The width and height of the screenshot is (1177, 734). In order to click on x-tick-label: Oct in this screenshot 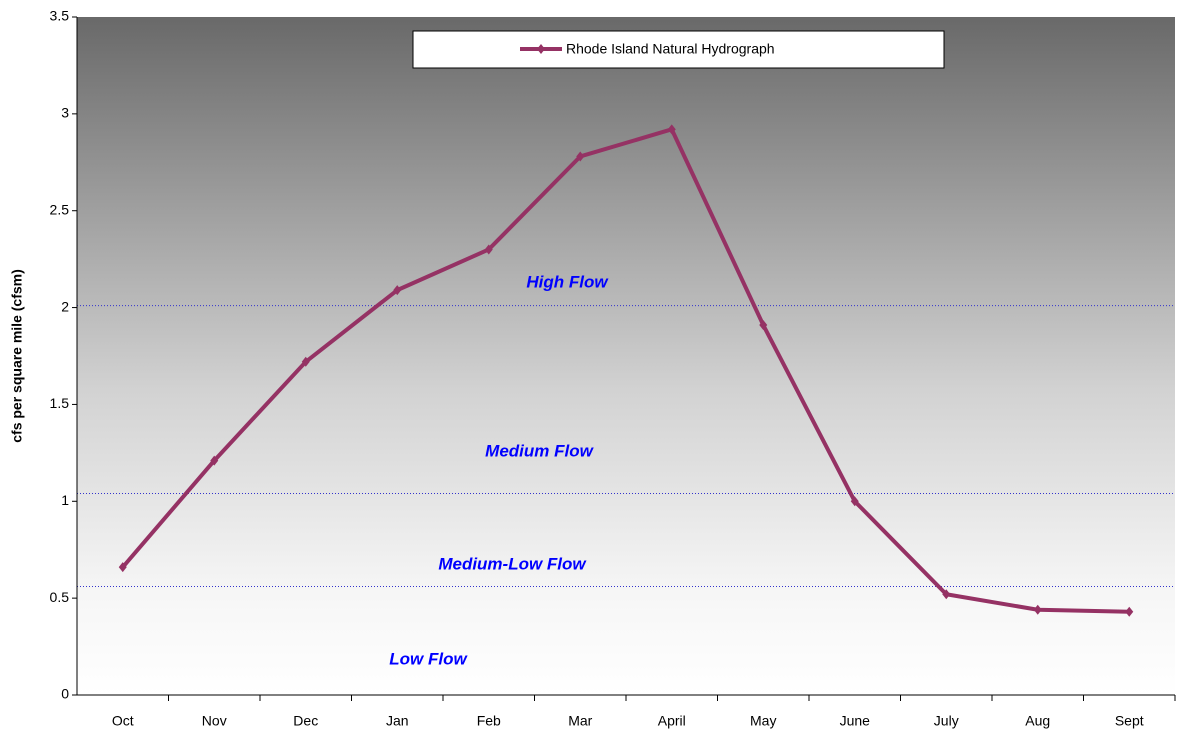, I will do `click(123, 721)`.